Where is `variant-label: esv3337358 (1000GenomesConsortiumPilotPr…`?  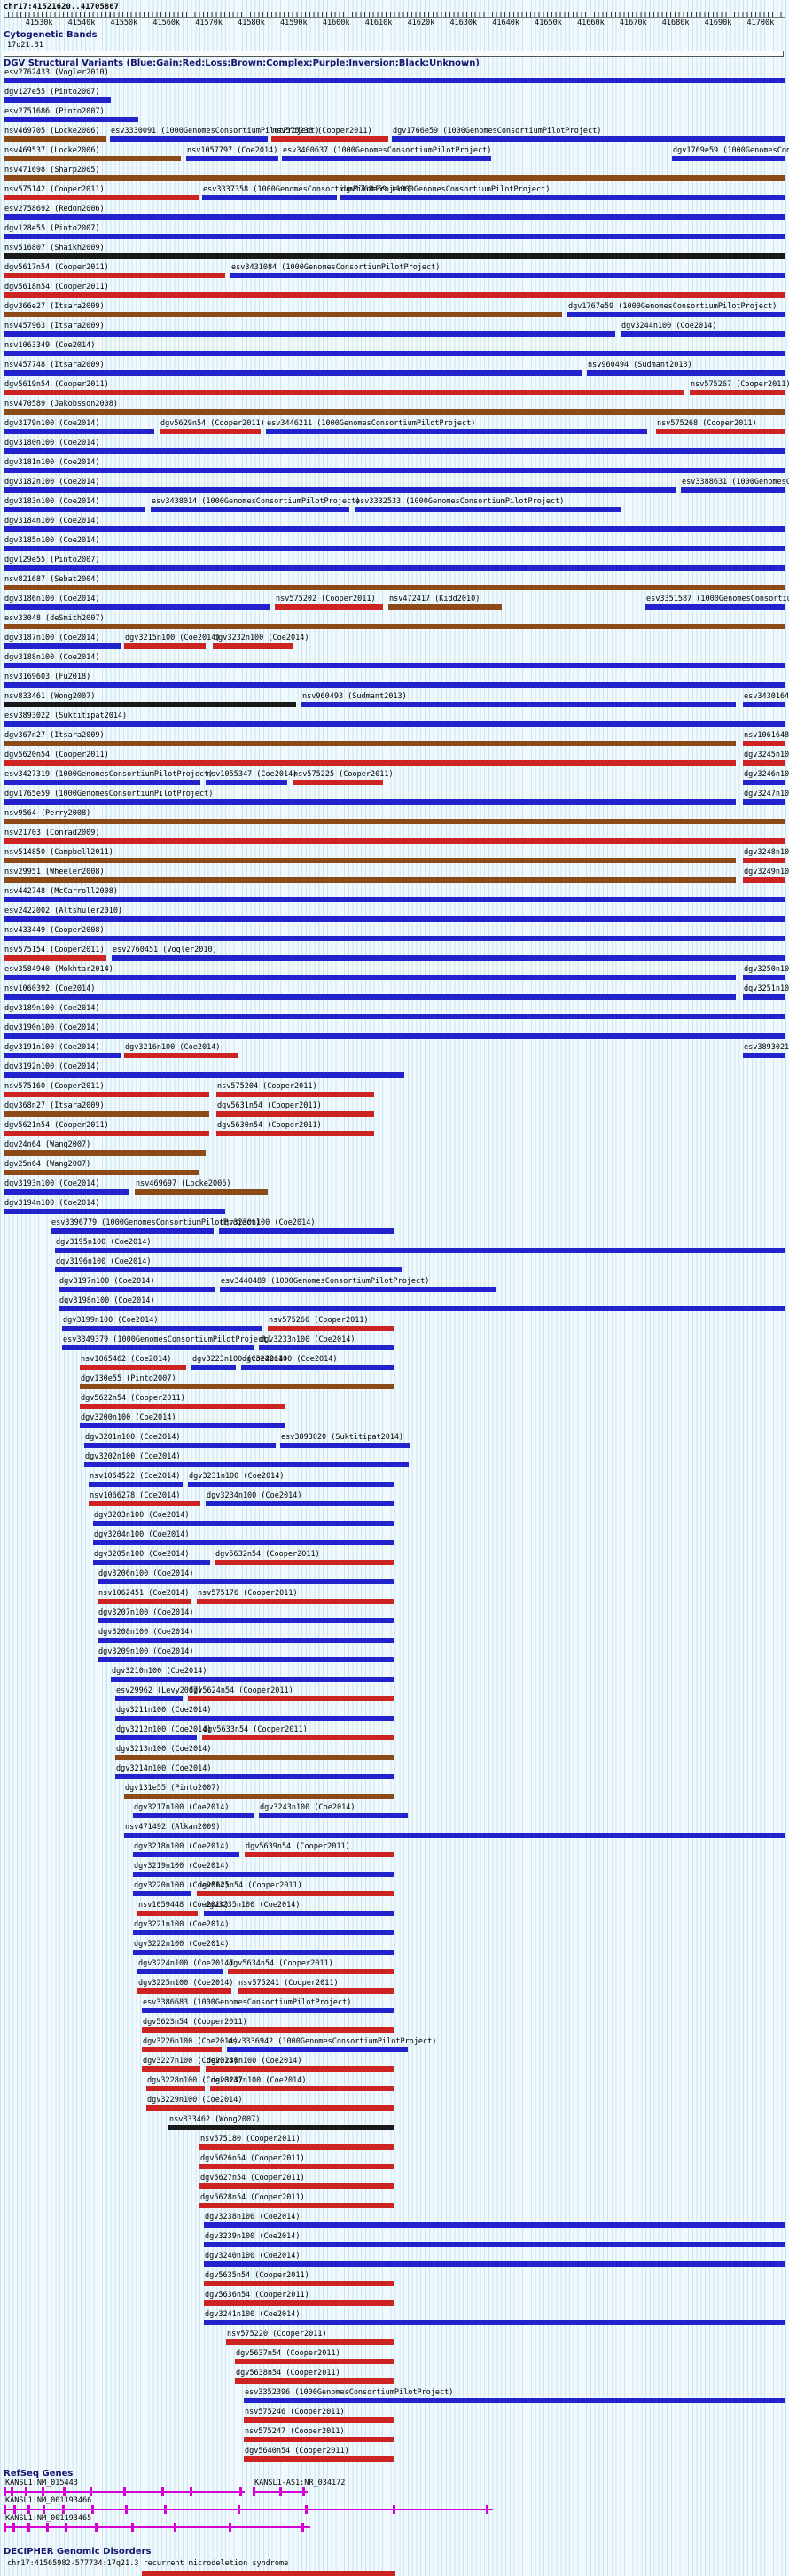 variant-label: esv3337358 (1000GenomesConsortiumPilotPr… is located at coordinates (307, 189).